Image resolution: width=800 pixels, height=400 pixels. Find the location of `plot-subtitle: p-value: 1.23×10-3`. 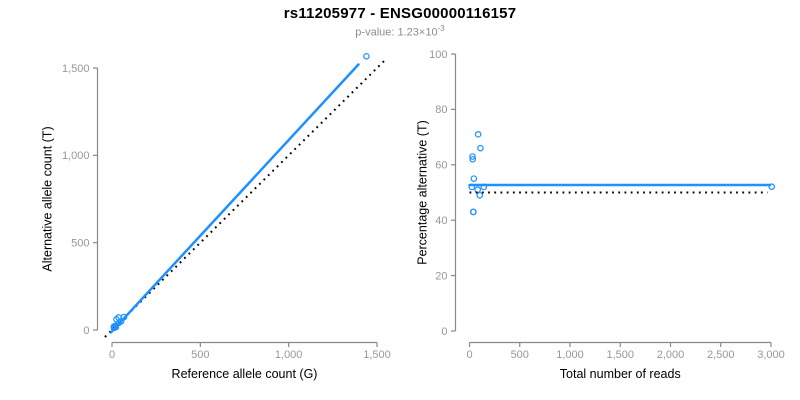

plot-subtitle: p-value: 1.23×10-3 is located at coordinates (400, 31).